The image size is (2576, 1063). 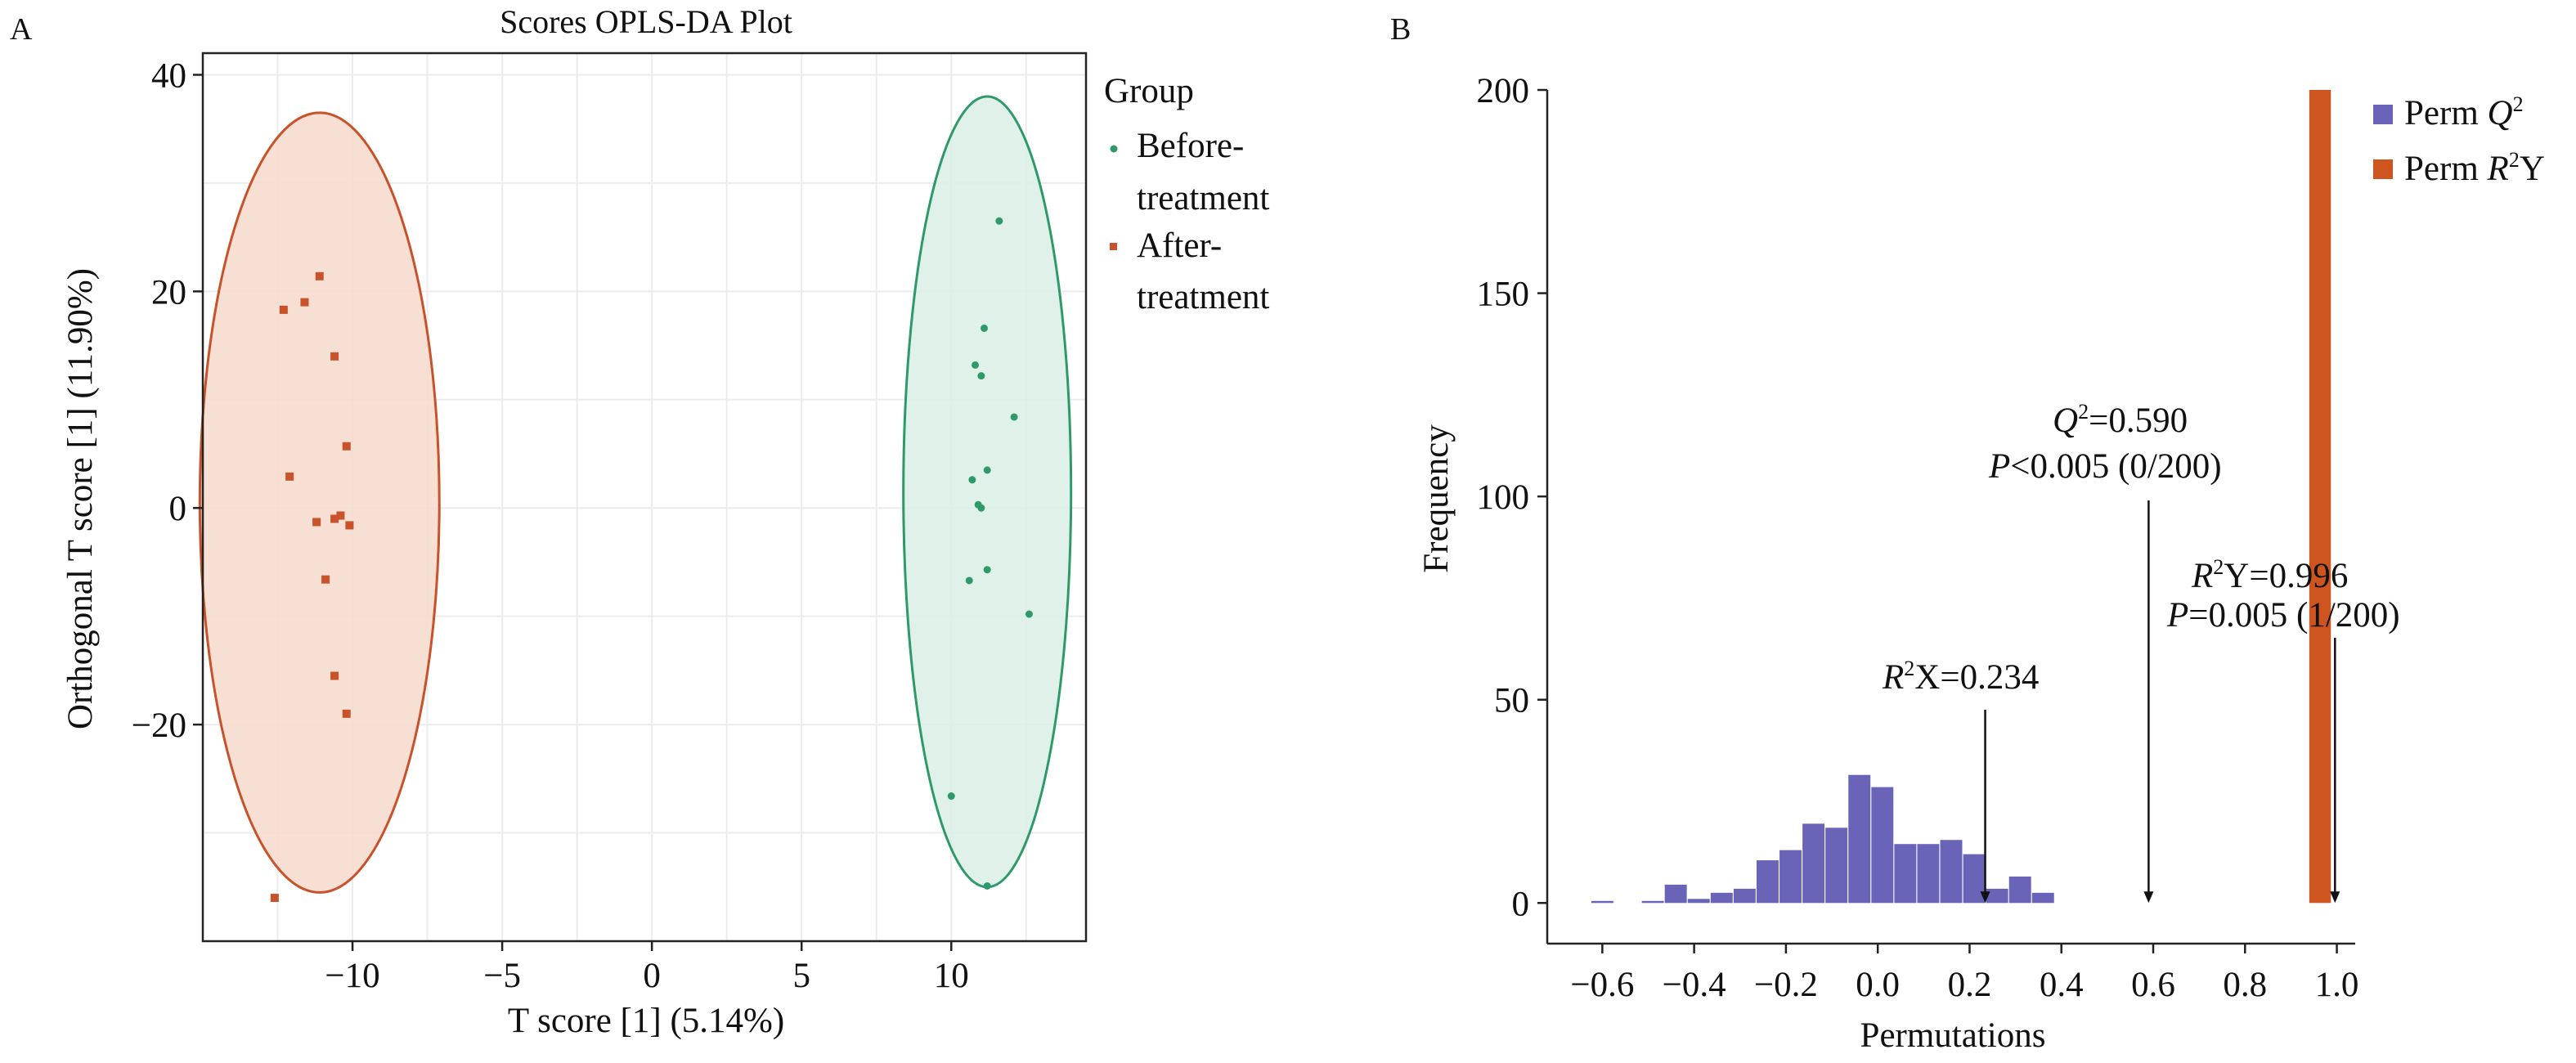 I want to click on after-treatment-ellipse, so click(x=319, y=502).